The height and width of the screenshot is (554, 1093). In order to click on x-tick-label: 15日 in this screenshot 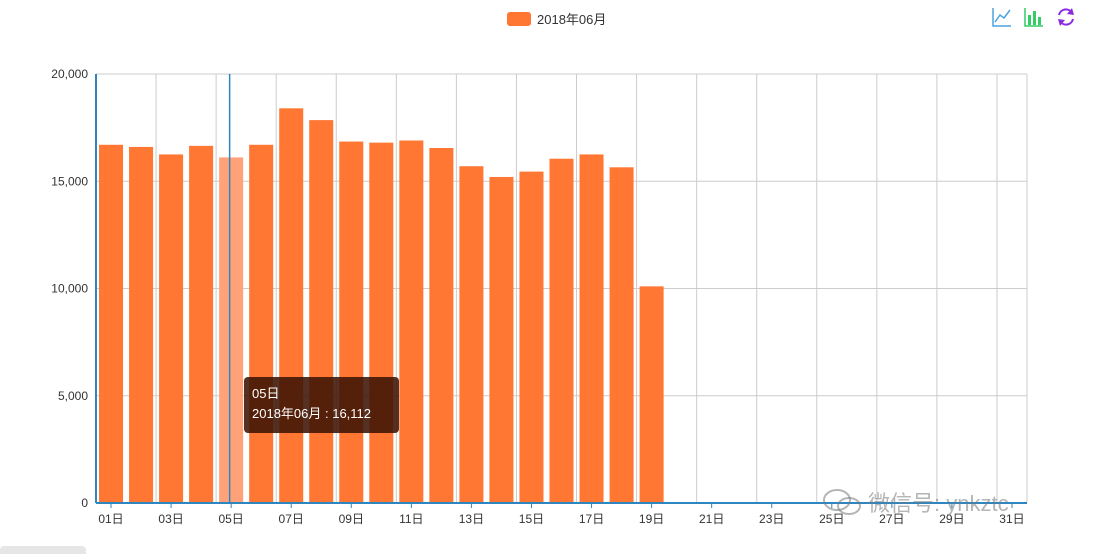, I will do `click(531, 519)`.